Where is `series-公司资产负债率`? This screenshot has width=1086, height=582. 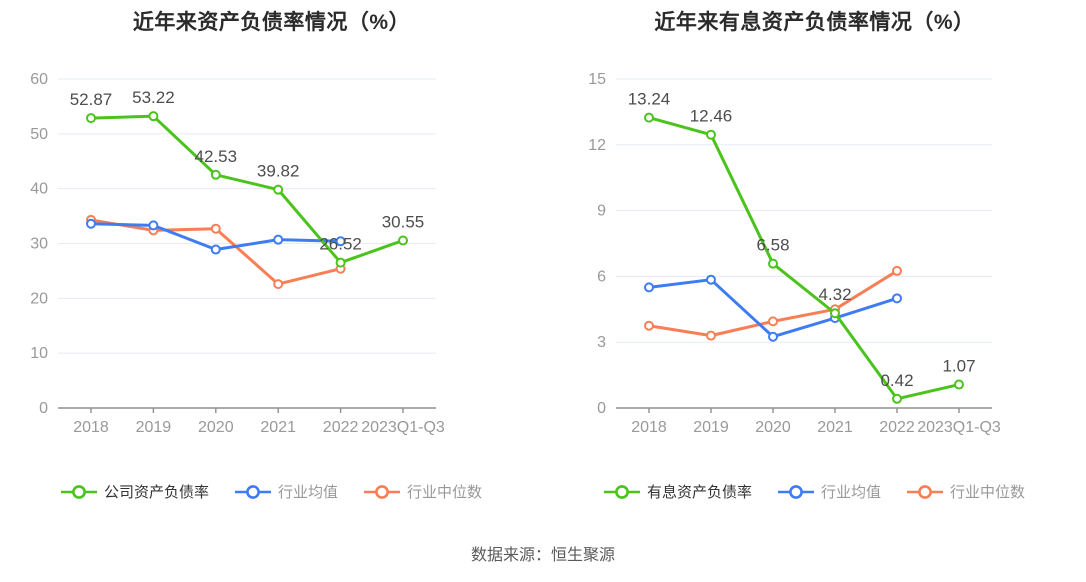
series-公司资产负债率 is located at coordinates (247, 189).